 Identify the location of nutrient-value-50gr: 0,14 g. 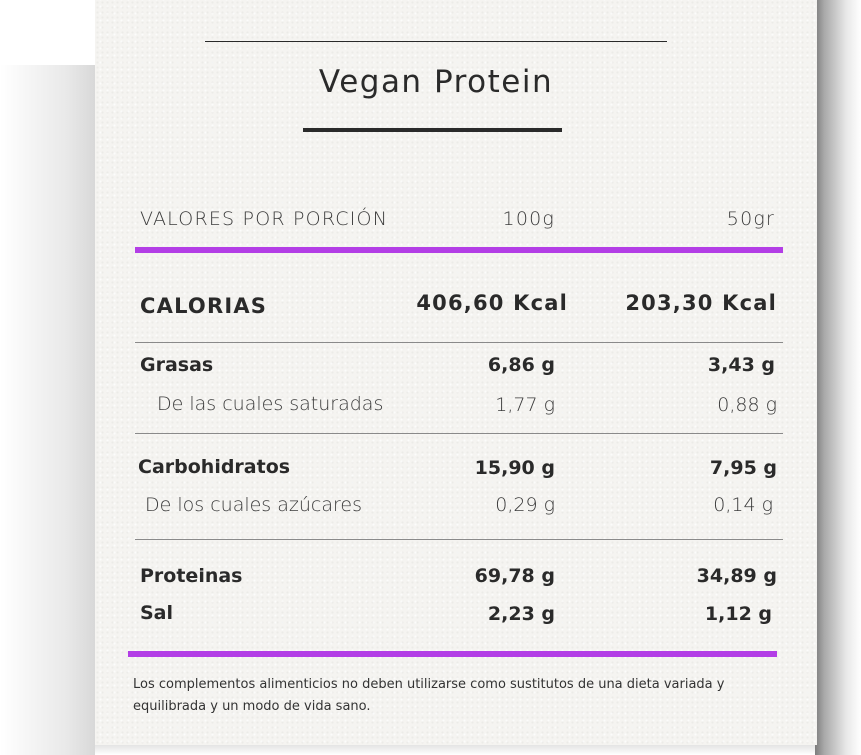
(743, 505).